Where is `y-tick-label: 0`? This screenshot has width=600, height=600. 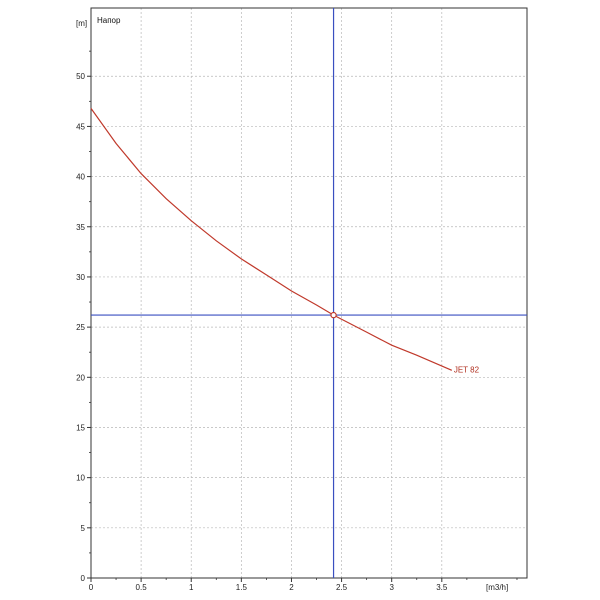
y-tick-label: 0 is located at coordinates (83, 578).